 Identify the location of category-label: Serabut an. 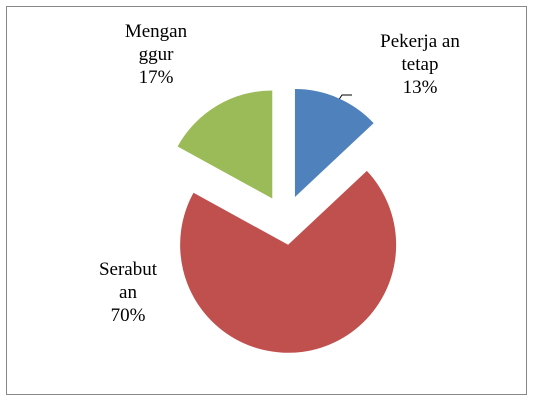
(128, 281).